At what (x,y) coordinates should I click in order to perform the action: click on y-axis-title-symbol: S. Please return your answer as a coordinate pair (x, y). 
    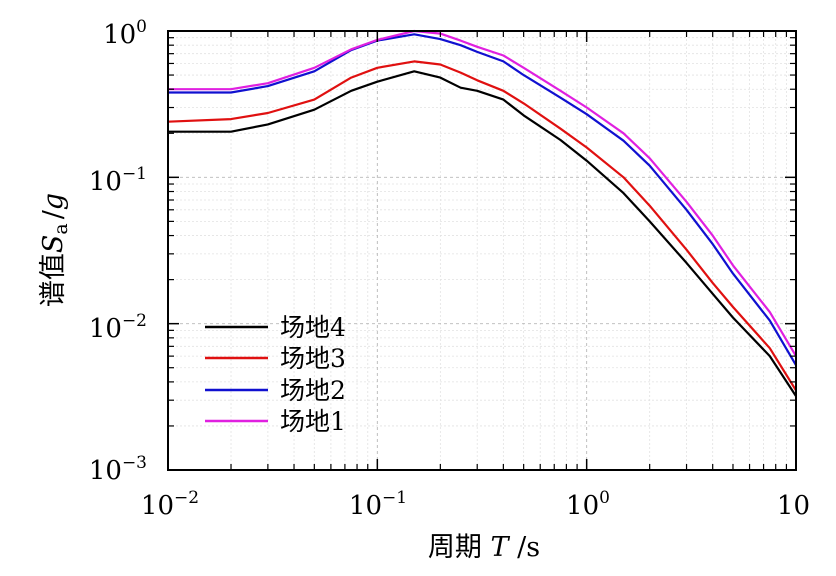
    Looking at the image, I should click on (53, 244).